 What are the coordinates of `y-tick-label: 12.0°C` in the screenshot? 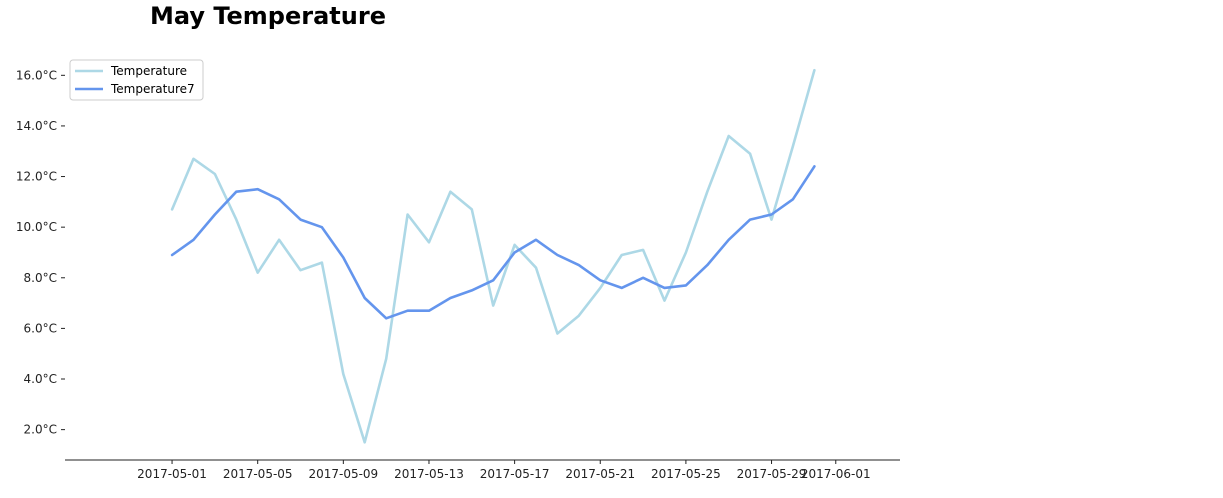 It's located at (36, 177).